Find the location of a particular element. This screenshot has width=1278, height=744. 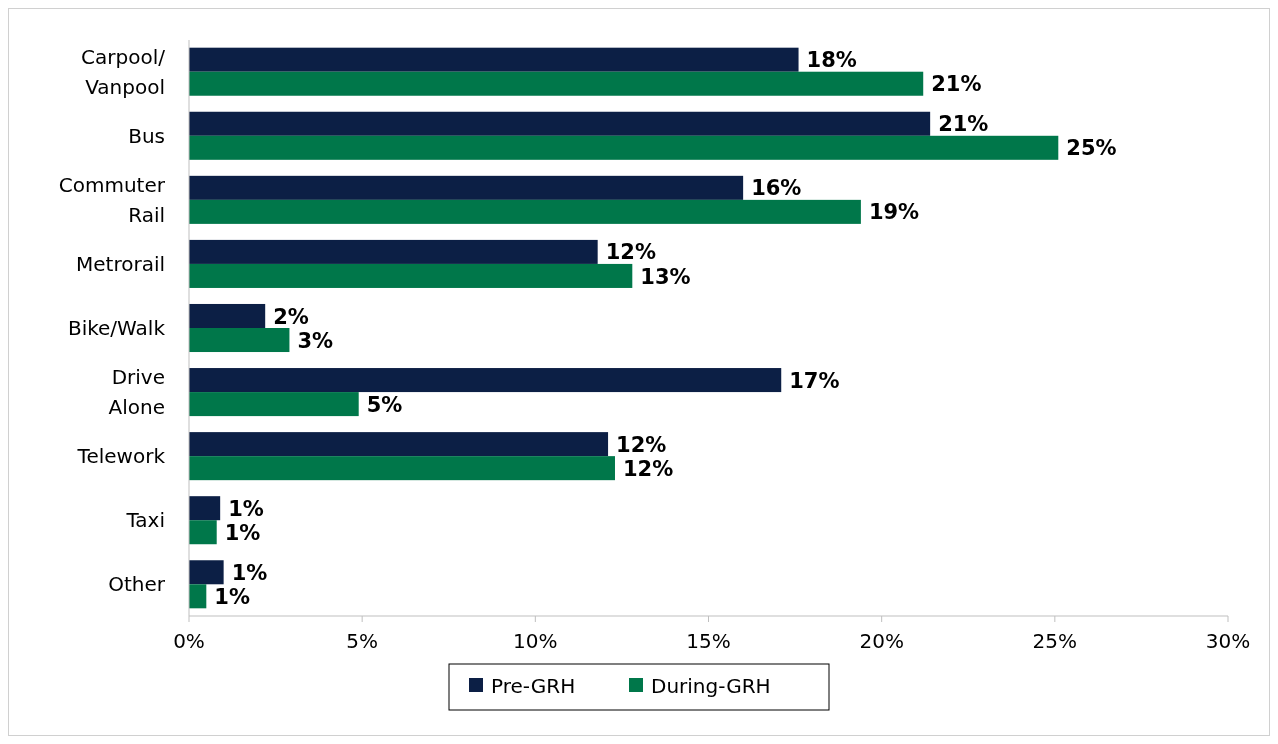

data-label: 13% is located at coordinates (665, 276).